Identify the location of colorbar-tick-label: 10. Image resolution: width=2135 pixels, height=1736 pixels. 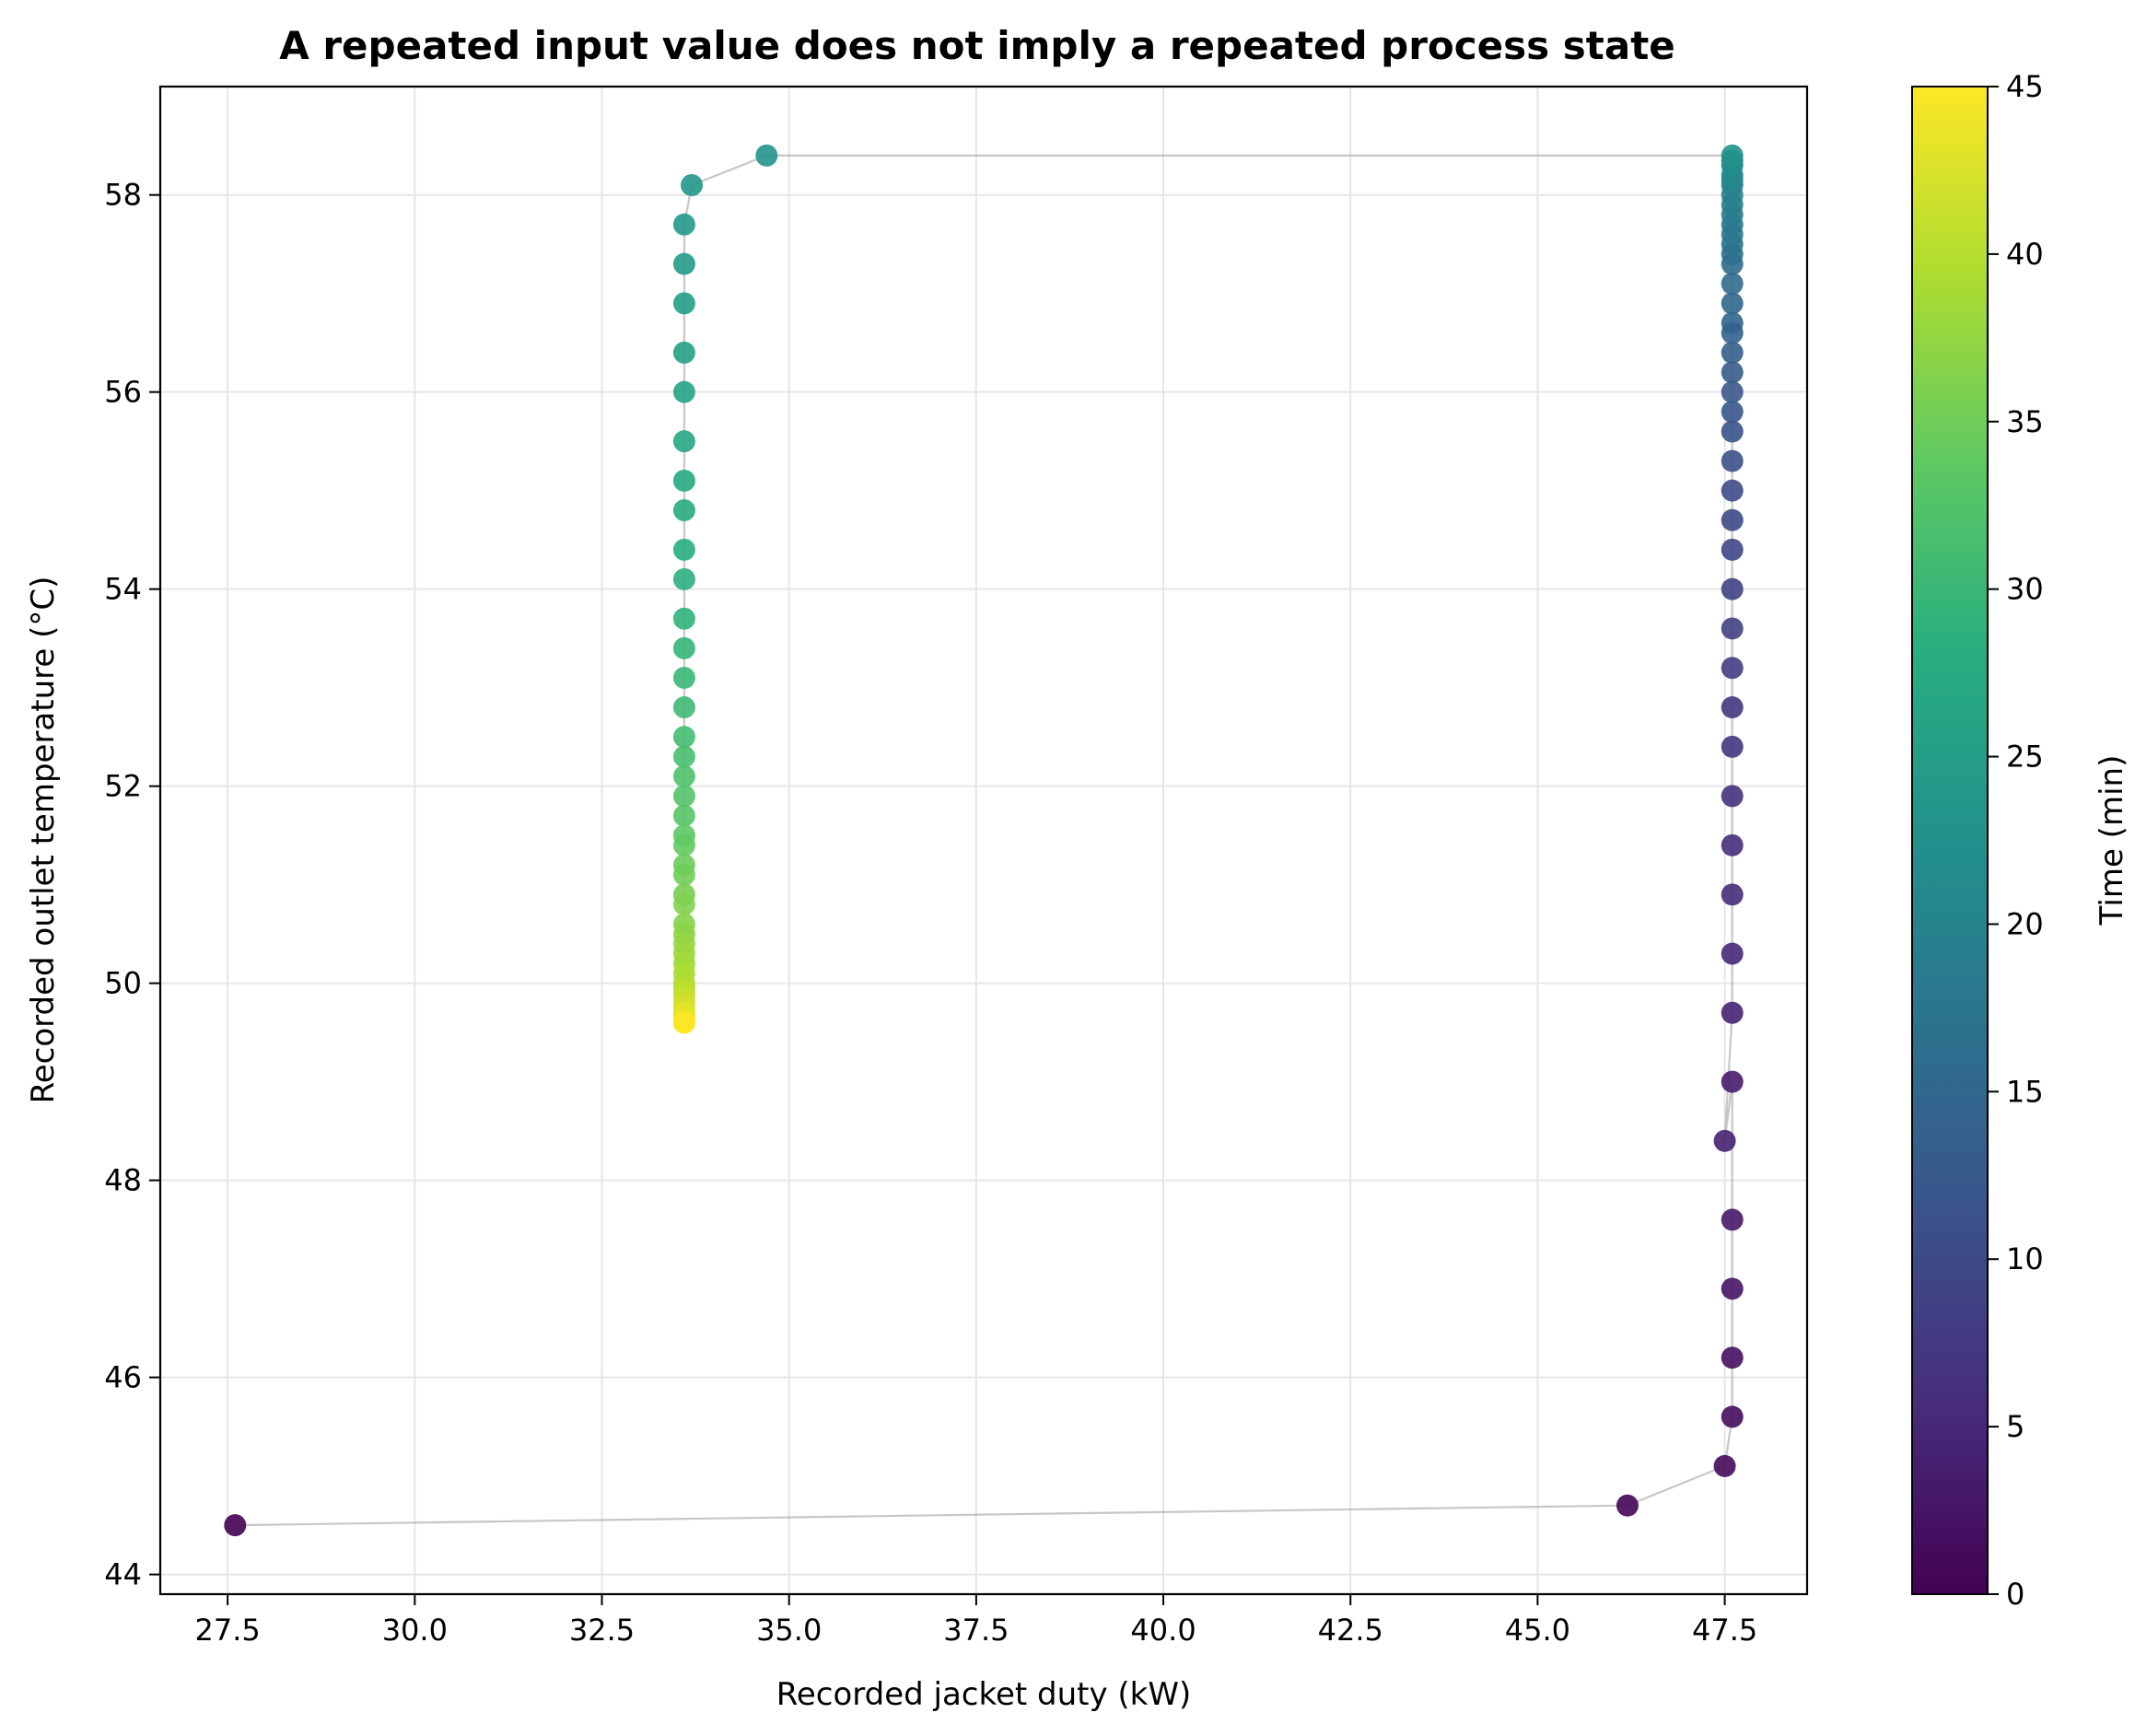
(2025, 1258).